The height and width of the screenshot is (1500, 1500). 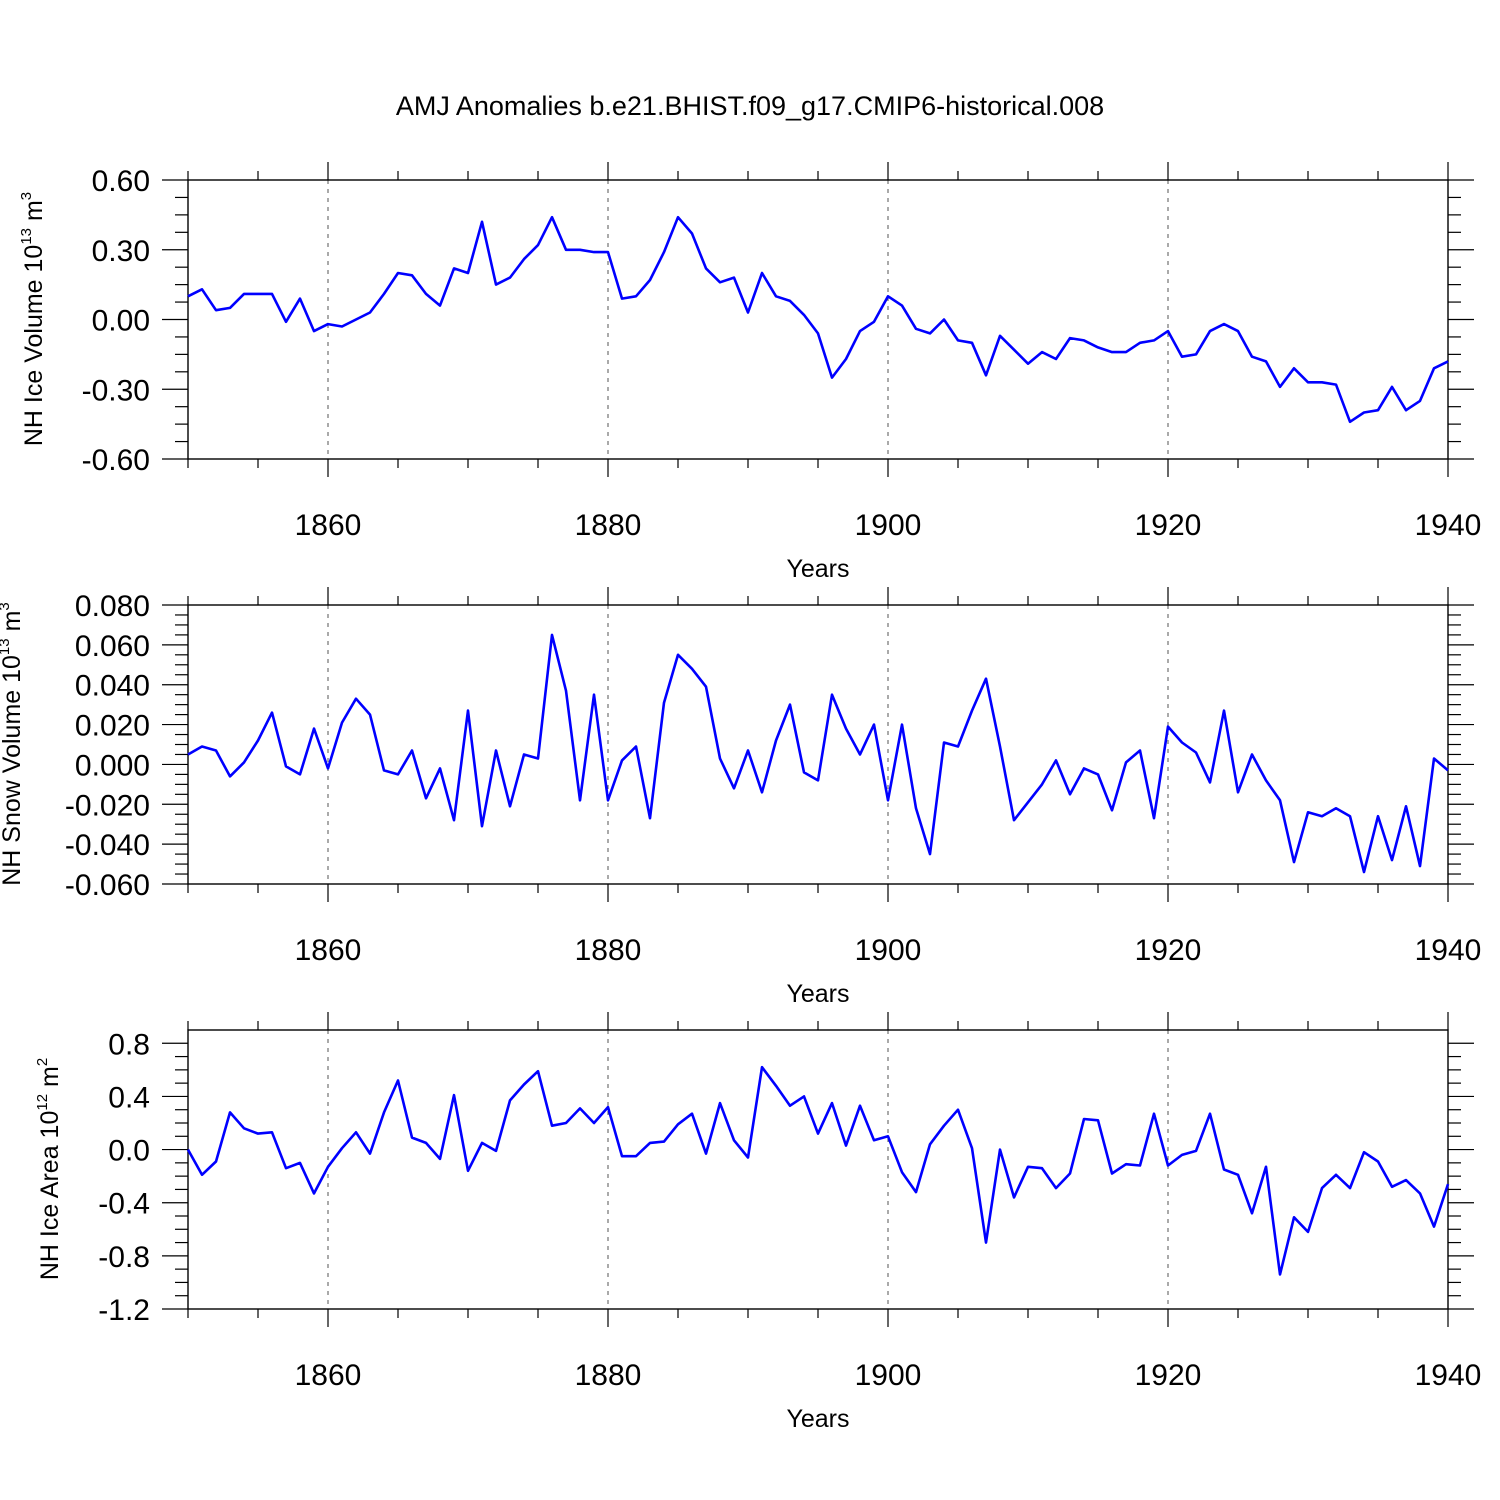 What do you see at coordinates (112, 686) in the screenshot?
I see `y-tick-label: 0.040` at bounding box center [112, 686].